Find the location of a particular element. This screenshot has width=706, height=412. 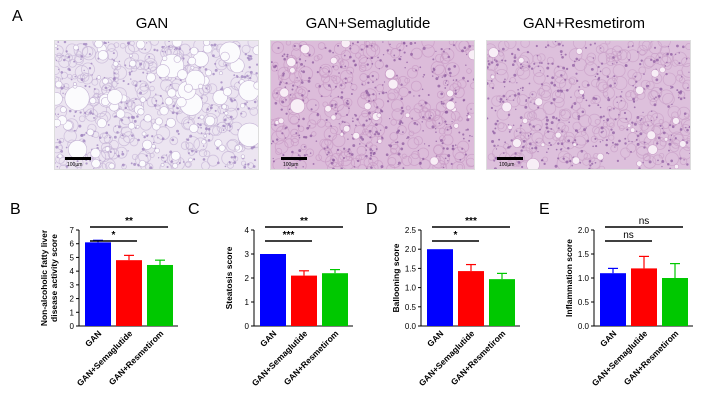

y-tick-label: 7 is located at coordinates (72, 230).